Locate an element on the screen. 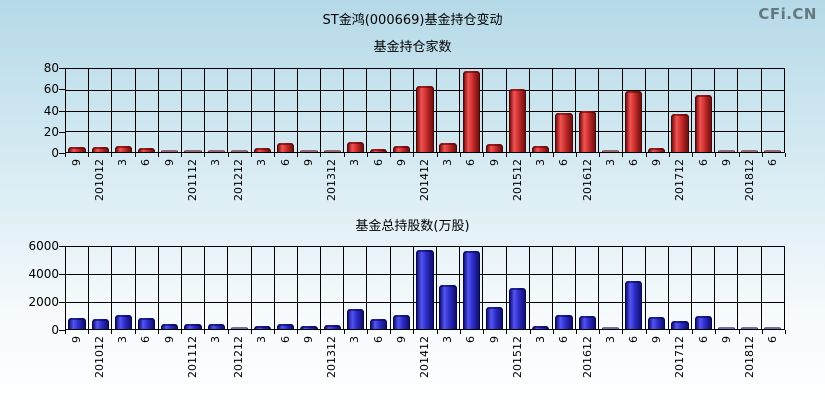  x-tick-label: 201612 is located at coordinates (587, 180).